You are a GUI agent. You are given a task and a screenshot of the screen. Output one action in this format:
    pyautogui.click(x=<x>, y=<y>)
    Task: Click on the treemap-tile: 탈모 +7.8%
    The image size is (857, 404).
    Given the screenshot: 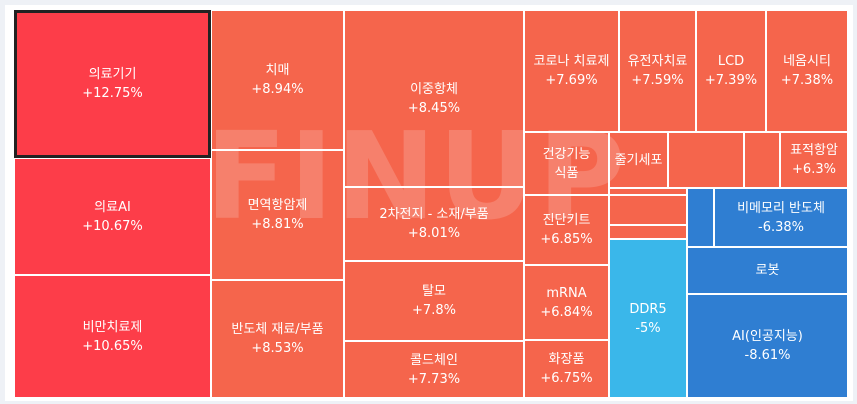 What is the action you would take?
    pyautogui.click(x=434, y=301)
    